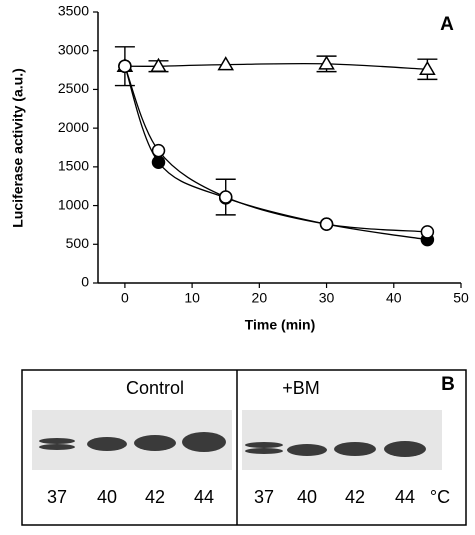 The image size is (475, 535). Describe the element at coordinates (461, 298) in the screenshot. I see `x-tick-label: 50` at that location.